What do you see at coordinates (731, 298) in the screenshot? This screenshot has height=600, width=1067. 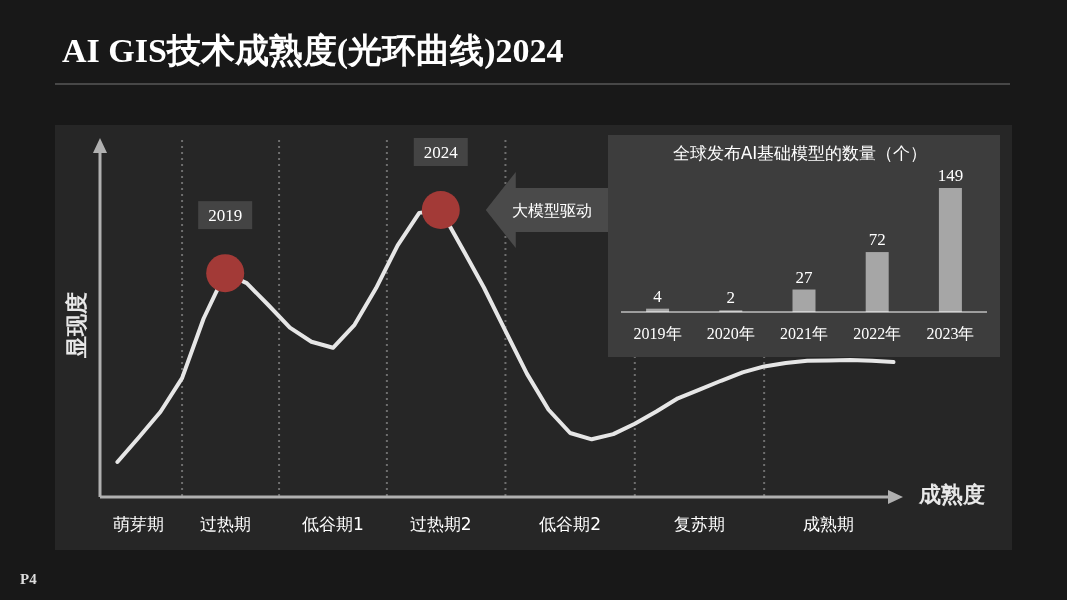 I see `data-label: 2` at bounding box center [731, 298].